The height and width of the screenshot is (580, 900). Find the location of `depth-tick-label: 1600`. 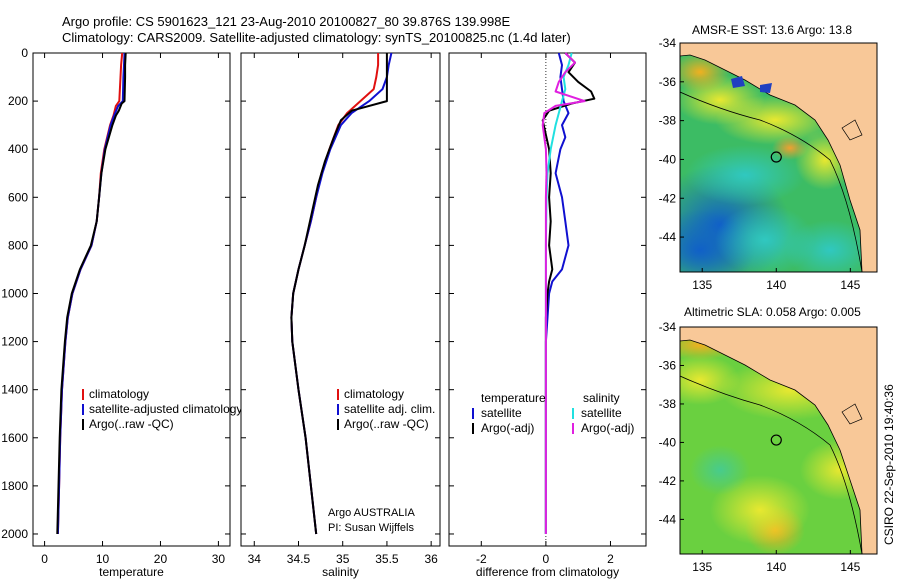

depth-tick-label: 1600 is located at coordinates (14, 438).